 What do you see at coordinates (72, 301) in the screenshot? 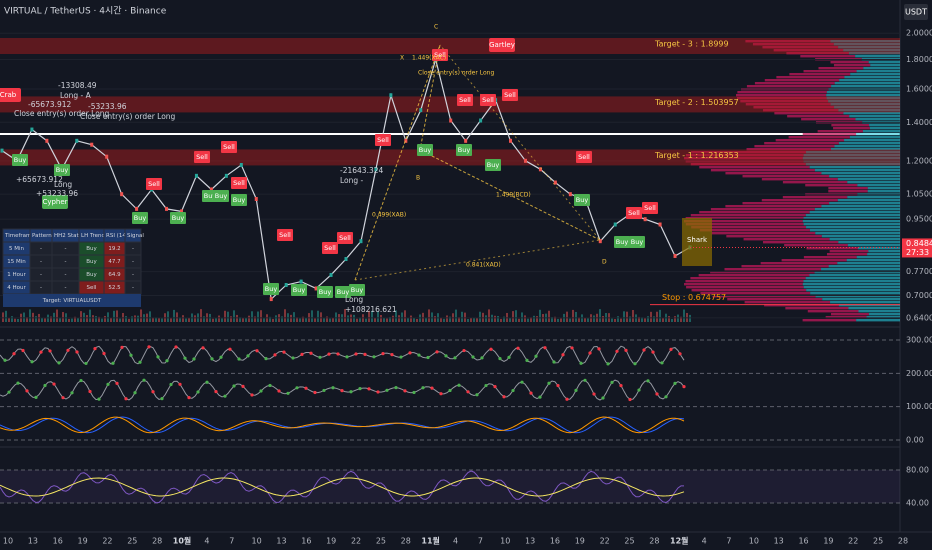
I see `table-footer: Target: VIRTUALUSDT` at bounding box center [72, 301].